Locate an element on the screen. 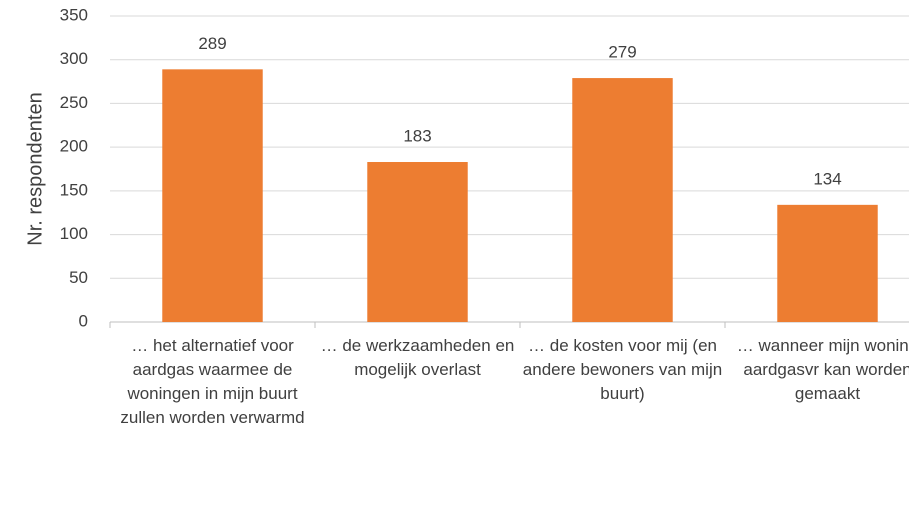  y-tick-label: 350 is located at coordinates (74, 14).